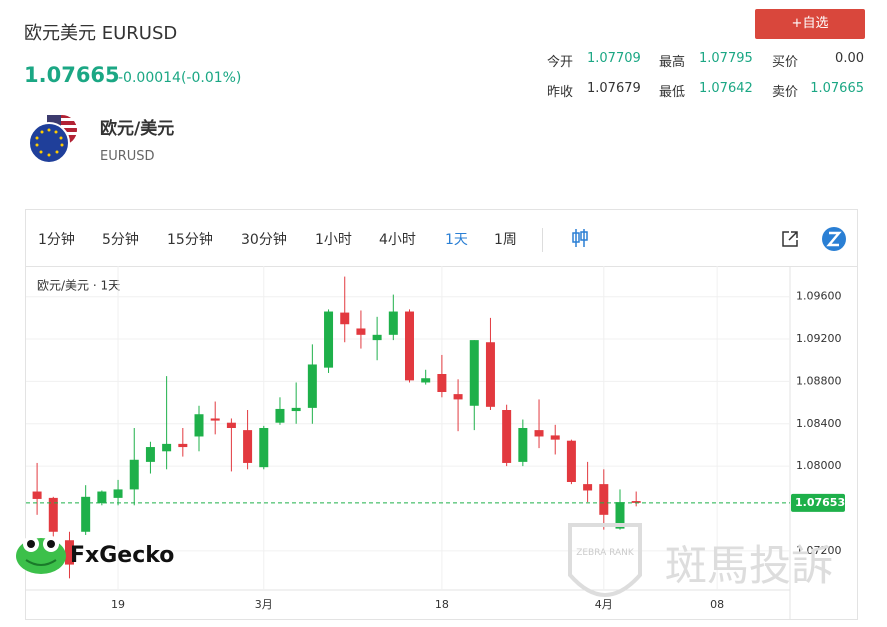 The image size is (887, 627). Describe the element at coordinates (333, 240) in the screenshot. I see `interval-tab: 1小时` at that location.